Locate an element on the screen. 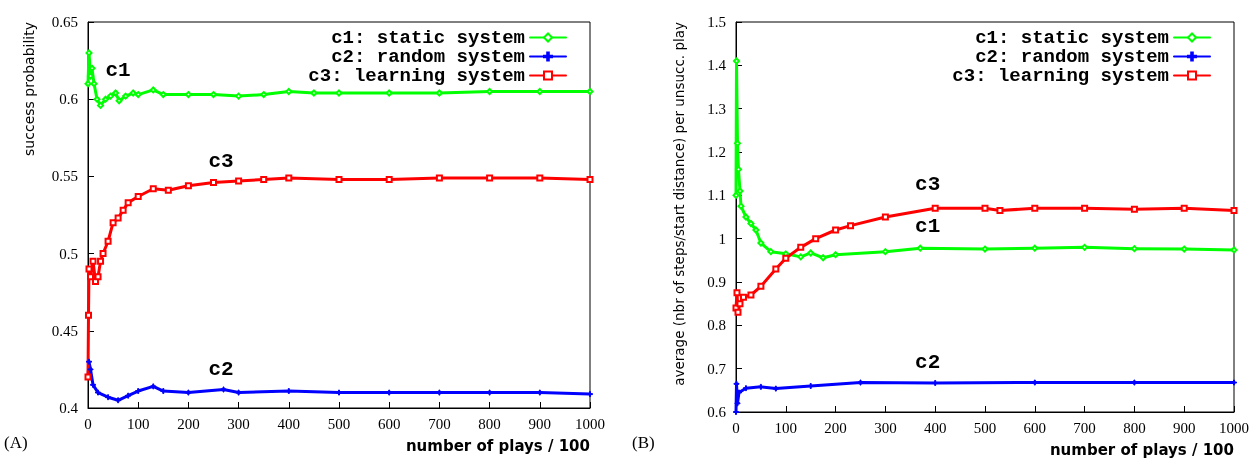  text: (B) is located at coordinates (643, 442).